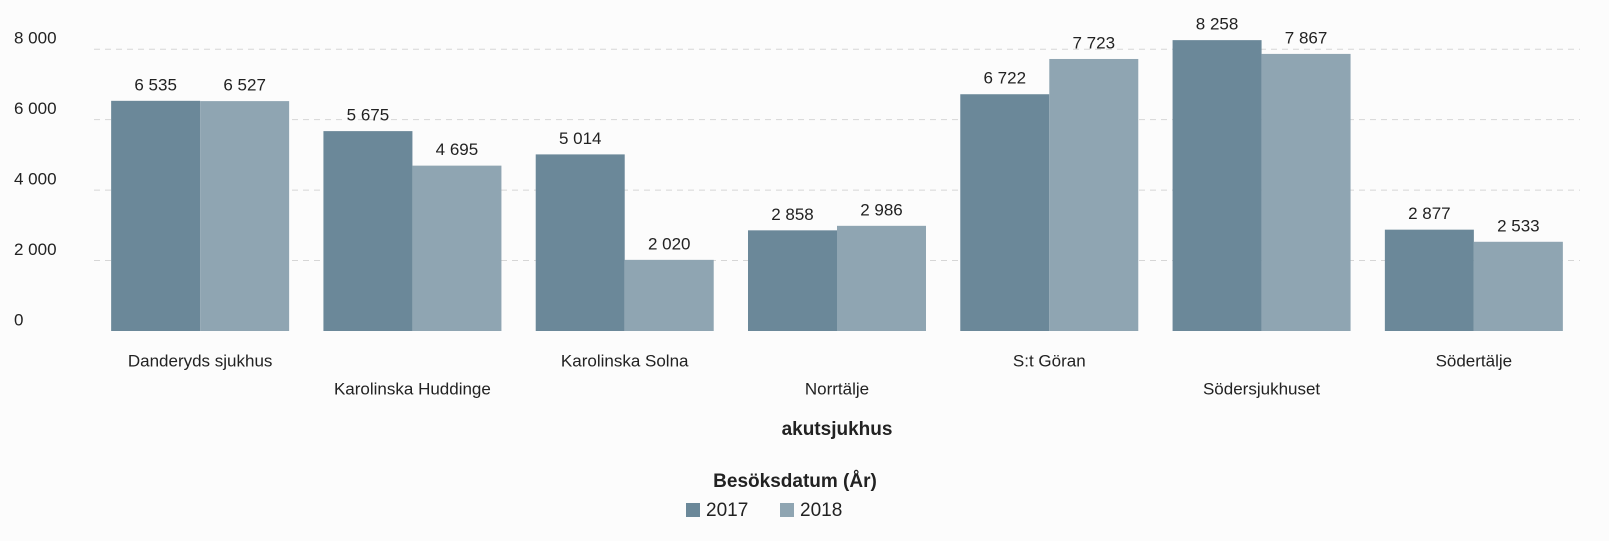 The image size is (1609, 541). Describe the element at coordinates (35, 249) in the screenshot. I see `y-tick-label: 2 000` at that location.